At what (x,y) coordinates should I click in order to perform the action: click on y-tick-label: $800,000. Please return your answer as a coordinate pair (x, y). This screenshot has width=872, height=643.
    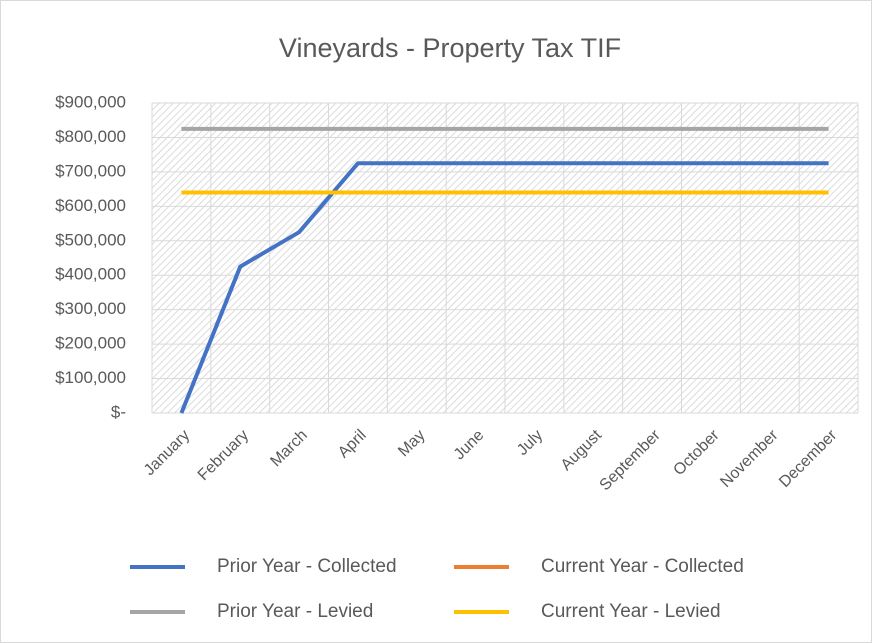
    Looking at the image, I should click on (90, 136).